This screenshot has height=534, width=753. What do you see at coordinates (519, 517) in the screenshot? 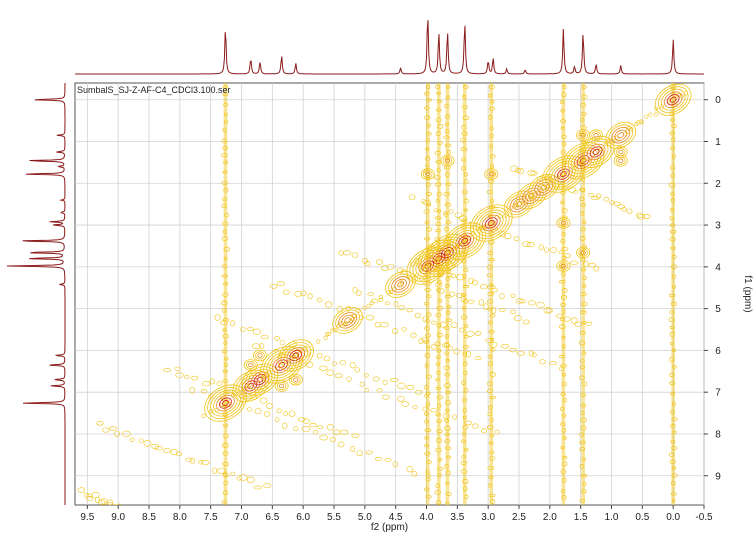
I see `x-tick-label: 2.5` at bounding box center [519, 517].